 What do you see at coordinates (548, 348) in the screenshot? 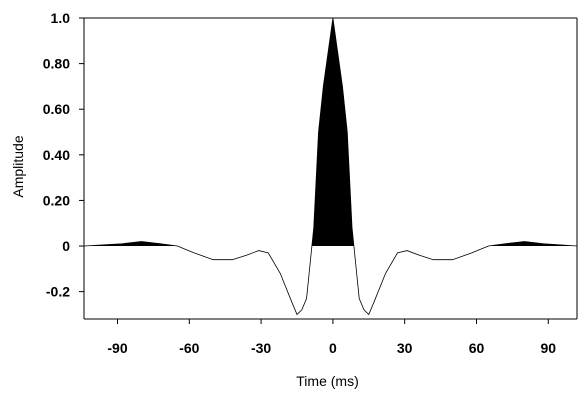
I see `x-tick-label: 90` at bounding box center [548, 348].